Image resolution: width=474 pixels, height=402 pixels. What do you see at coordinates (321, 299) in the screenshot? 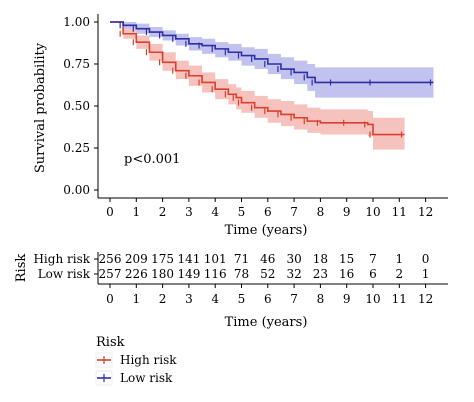
I see `risk-x-tick-label: 8` at bounding box center [321, 299].